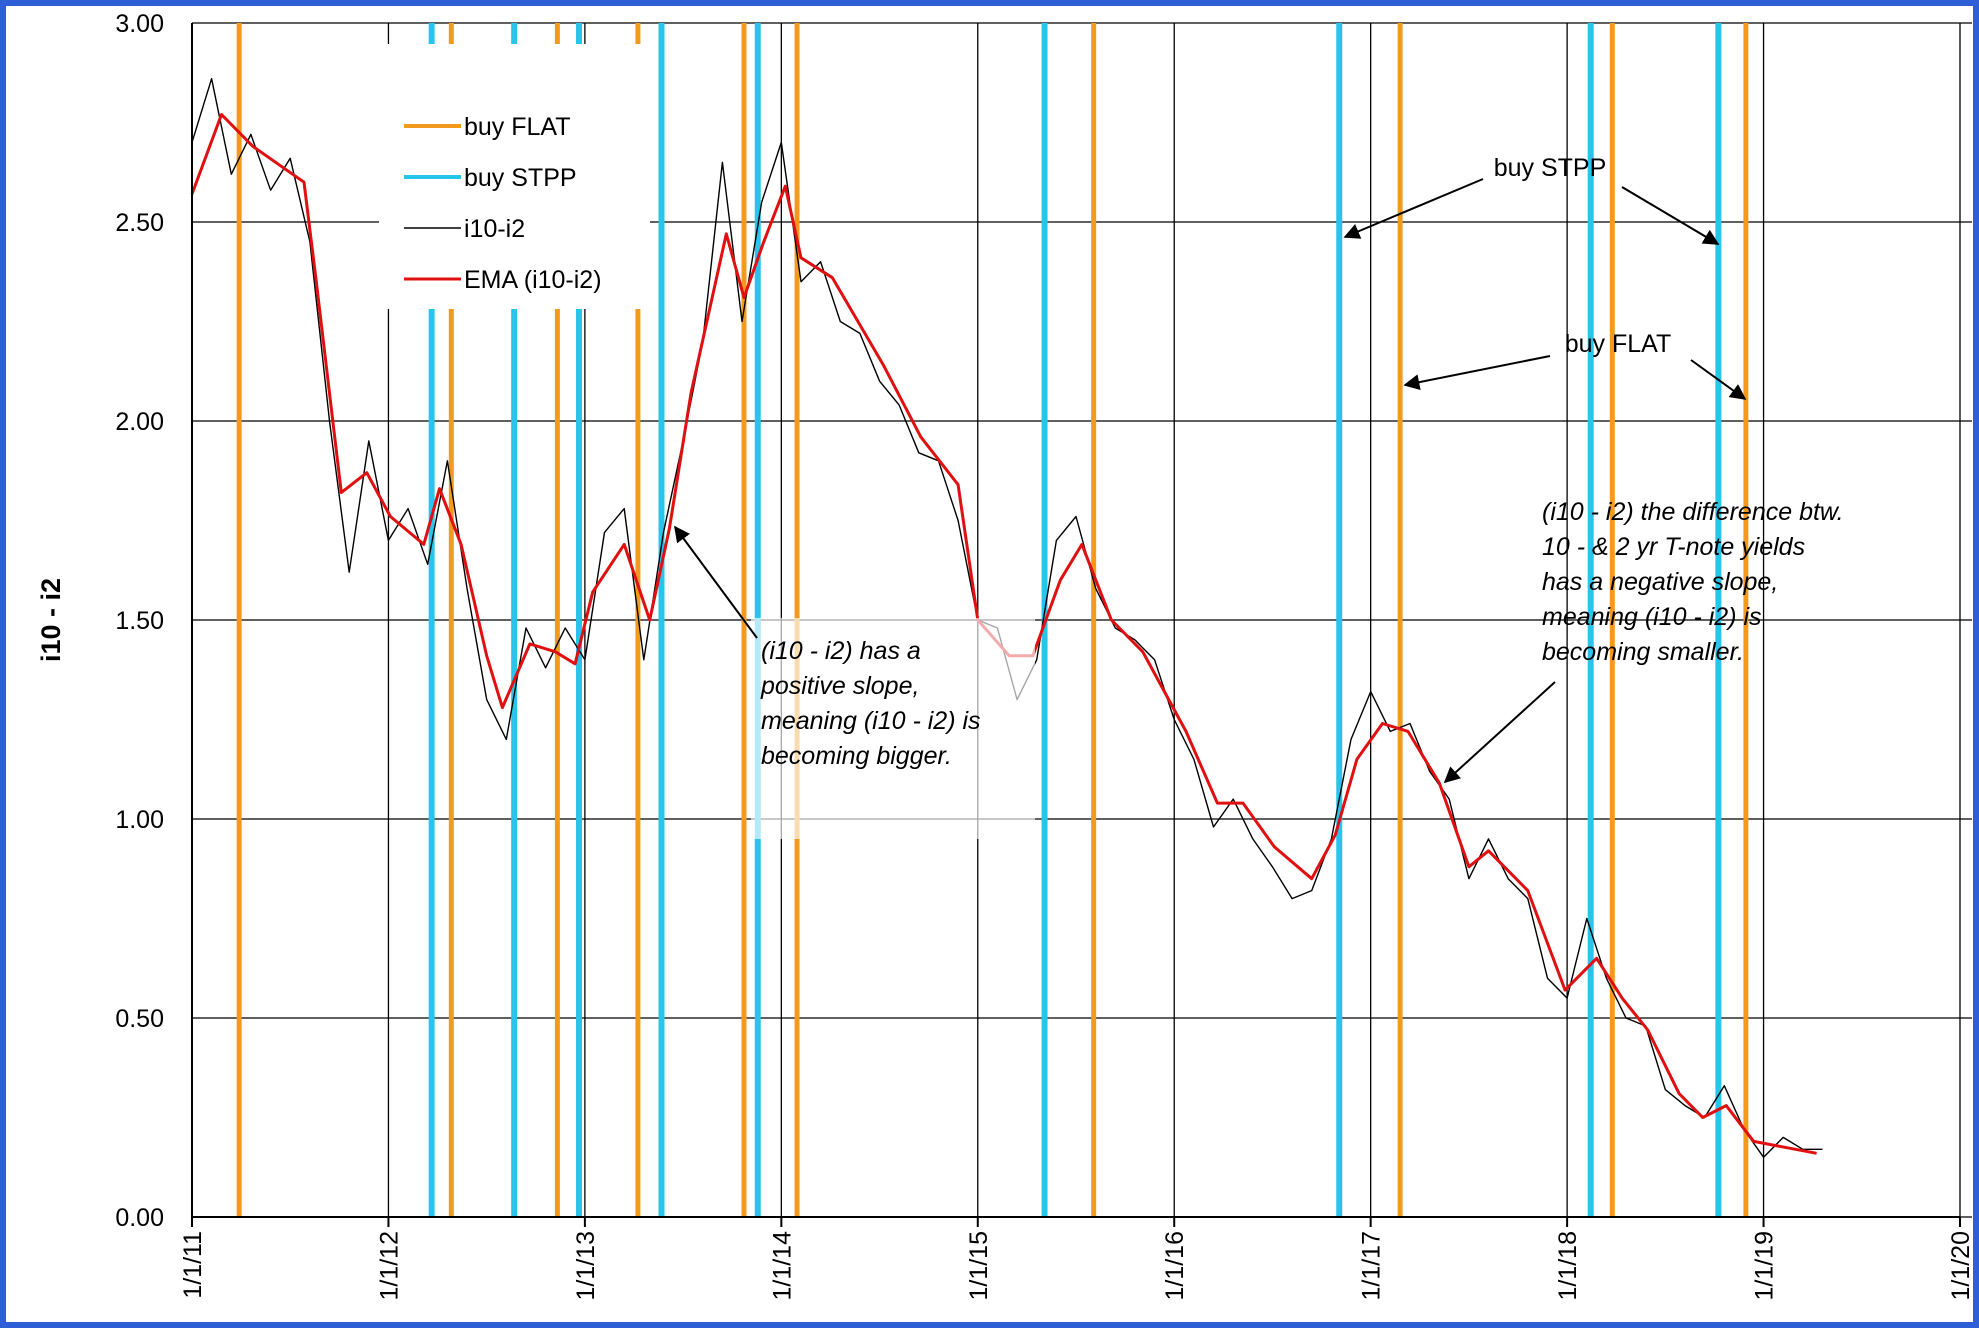  What do you see at coordinates (1618, 344) in the screenshot?
I see `annotation: buy FLAT` at bounding box center [1618, 344].